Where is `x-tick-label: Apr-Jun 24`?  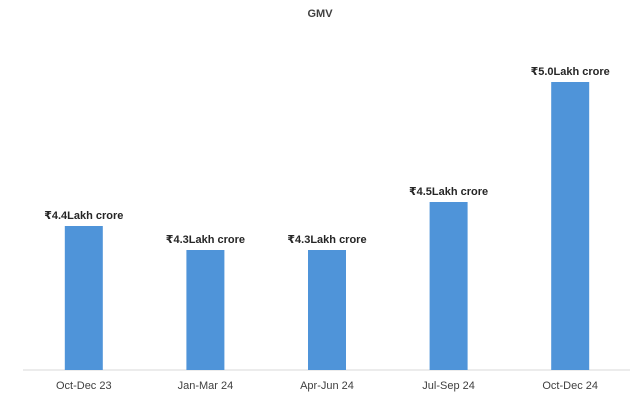
x-tick-label: Apr-Jun 24 is located at coordinates (327, 386).